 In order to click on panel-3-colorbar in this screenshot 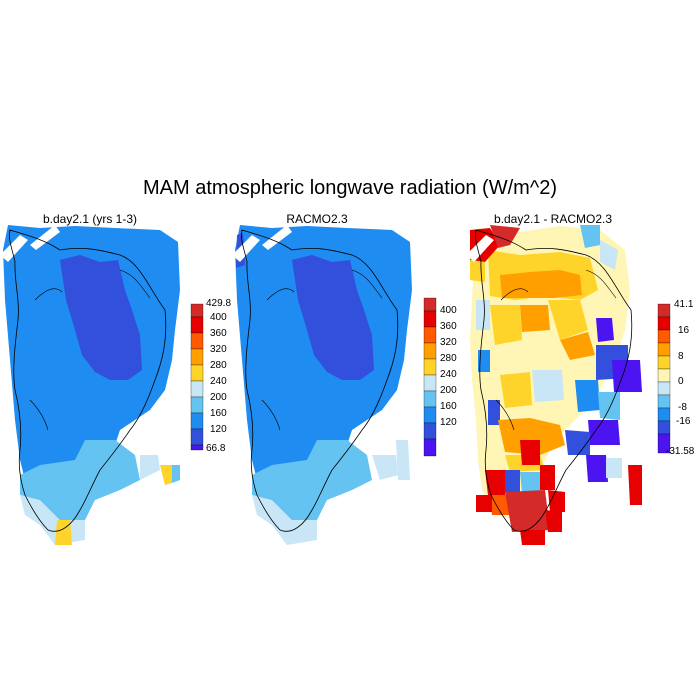, I will do `click(664, 378)`.